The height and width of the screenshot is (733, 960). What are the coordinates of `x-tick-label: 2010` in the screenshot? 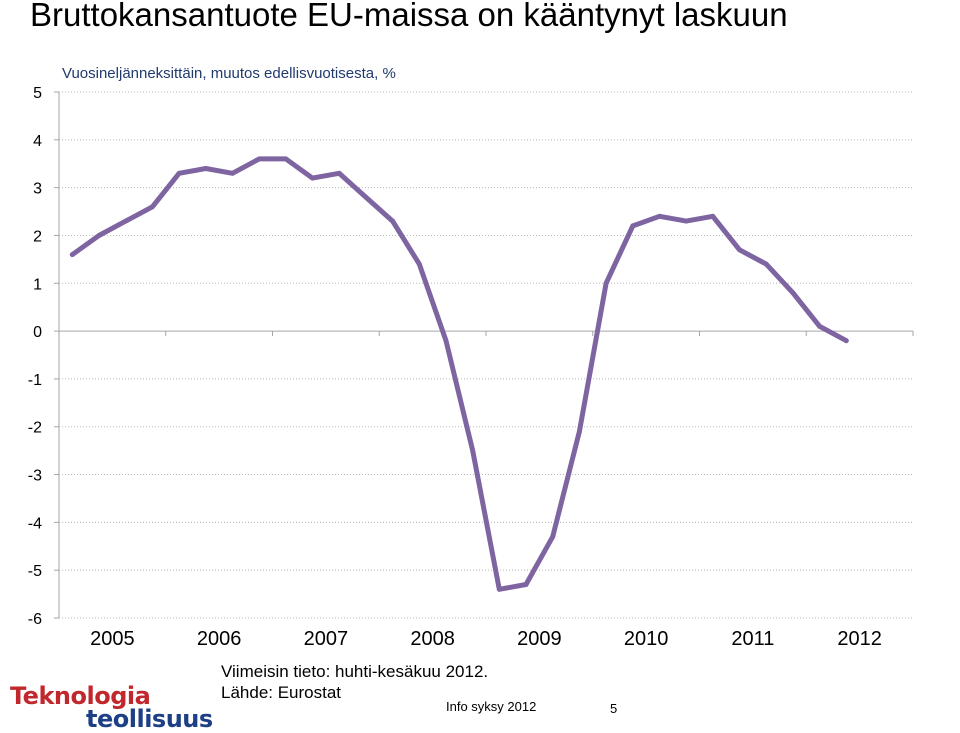 It's located at (646, 639).